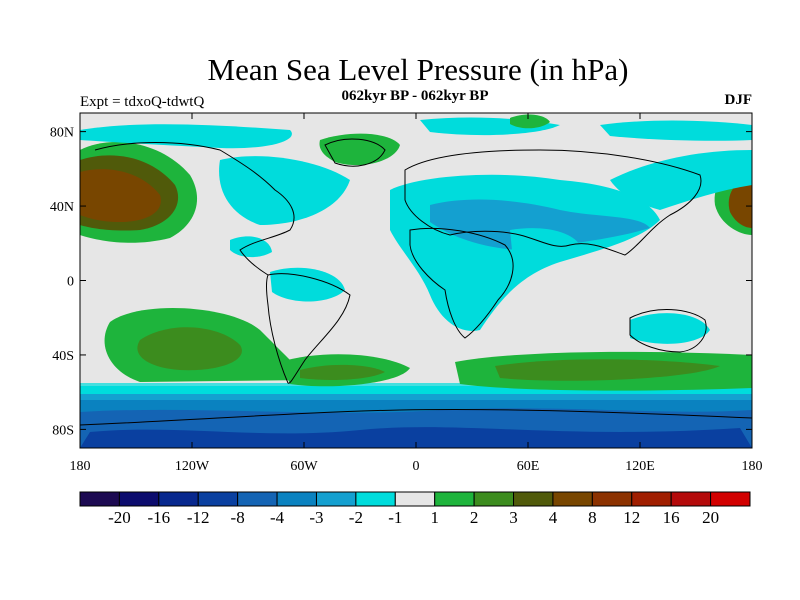  What do you see at coordinates (238, 517) in the screenshot?
I see `colorbar-label: -8` at bounding box center [238, 517].